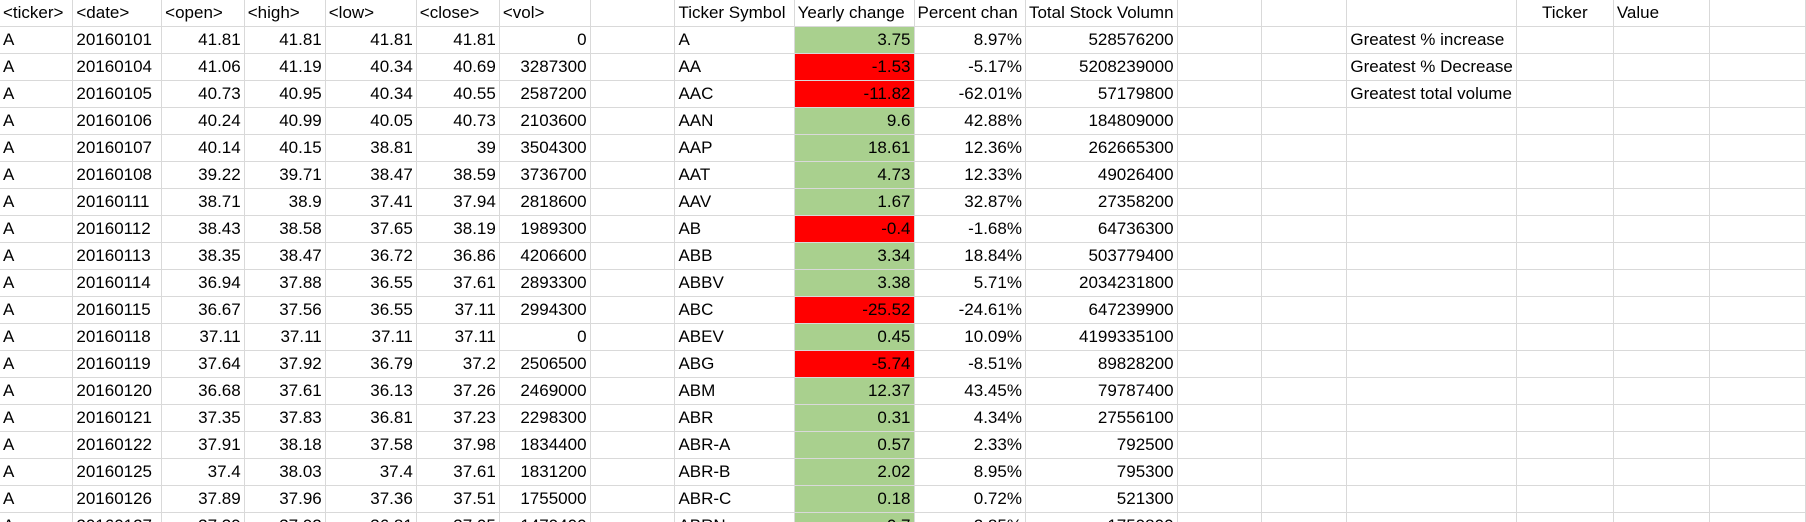 This screenshot has height=522, width=1806. What do you see at coordinates (854, 202) in the screenshot?
I see `yearly-change-cell: 1.67` at bounding box center [854, 202].